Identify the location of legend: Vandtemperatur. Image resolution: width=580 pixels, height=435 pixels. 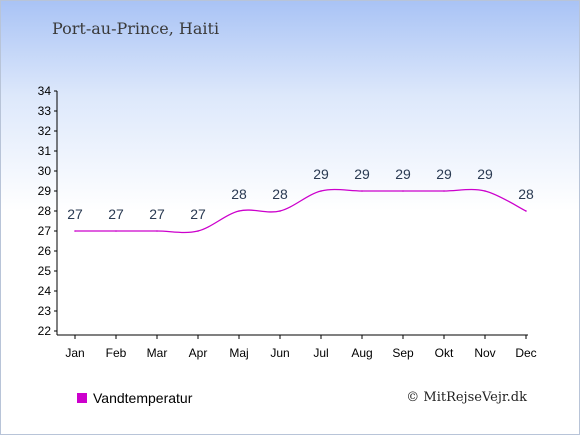
(134, 398).